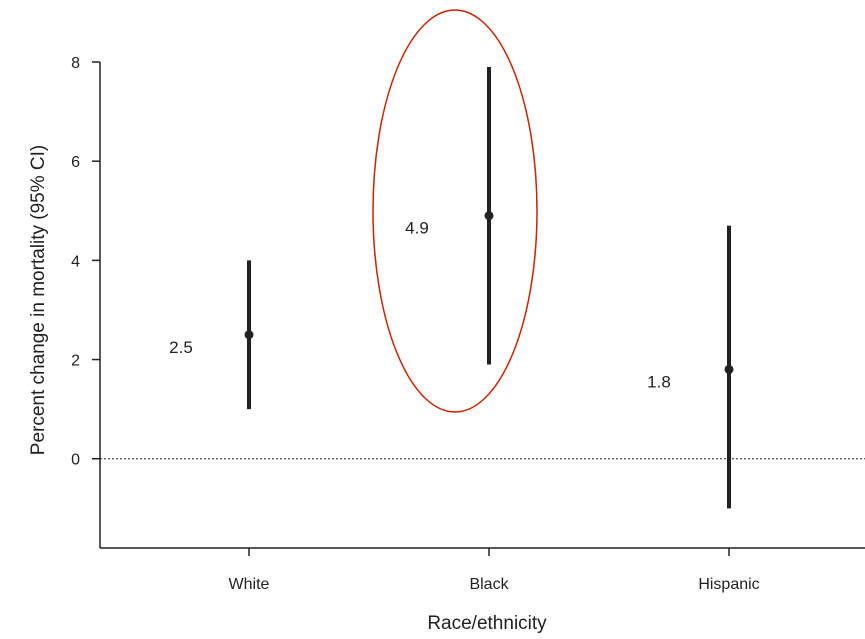 The width and height of the screenshot is (865, 639). What do you see at coordinates (249, 335) in the screenshot?
I see `point-estimate-white` at bounding box center [249, 335].